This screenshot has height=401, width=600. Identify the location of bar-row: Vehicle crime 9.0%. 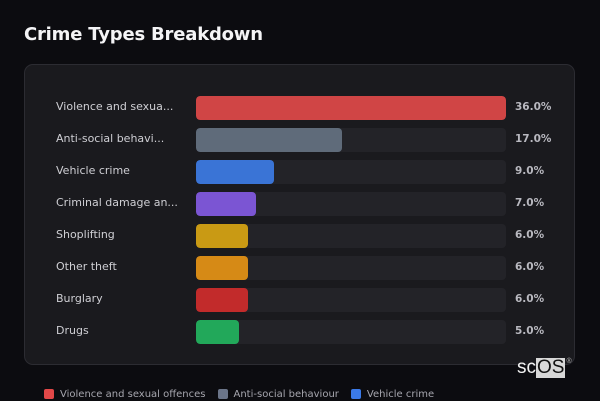
(299, 172).